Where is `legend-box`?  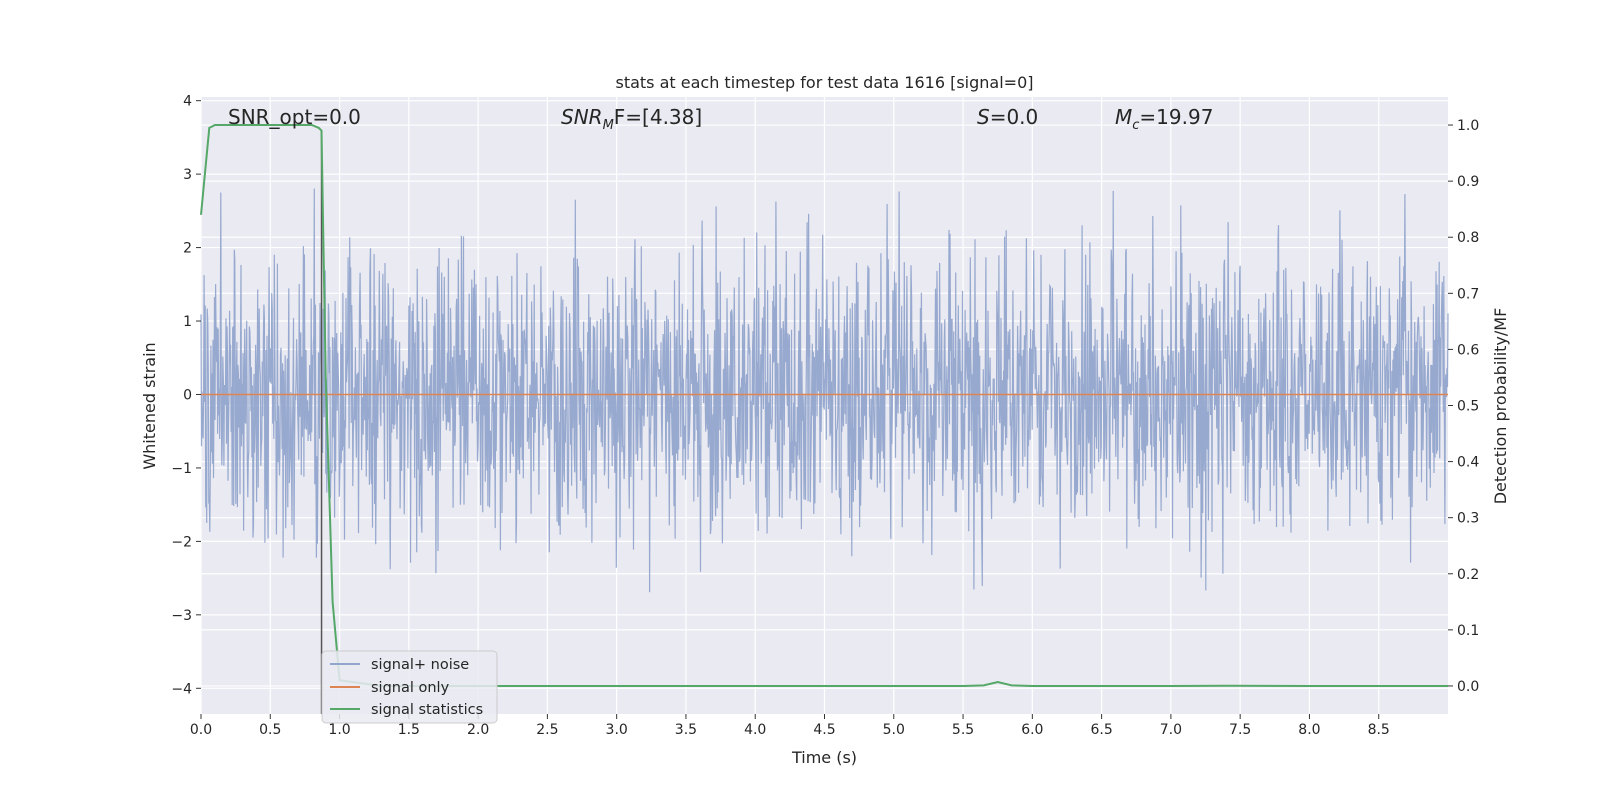
legend-box is located at coordinates (409, 687).